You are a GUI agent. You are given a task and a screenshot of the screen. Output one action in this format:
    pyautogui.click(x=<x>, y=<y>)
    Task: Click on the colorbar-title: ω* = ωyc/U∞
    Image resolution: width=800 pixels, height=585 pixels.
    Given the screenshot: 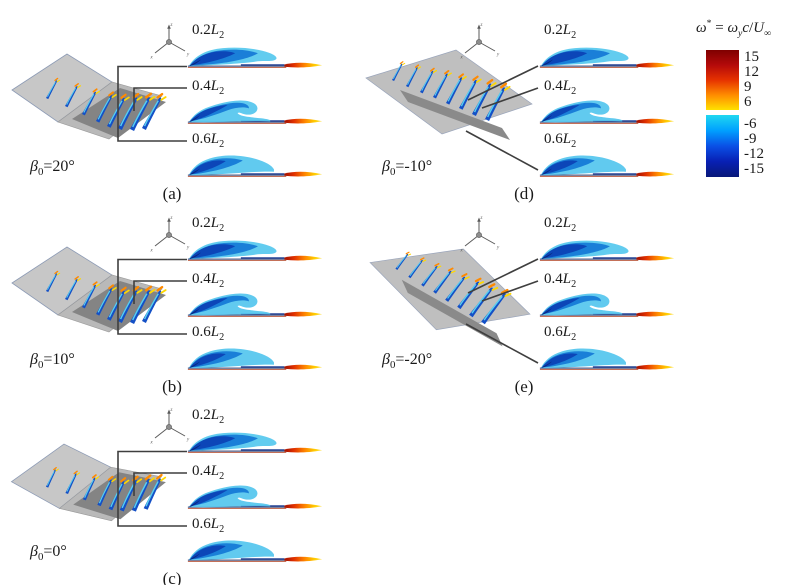 What is the action you would take?
    pyautogui.click(x=733, y=28)
    